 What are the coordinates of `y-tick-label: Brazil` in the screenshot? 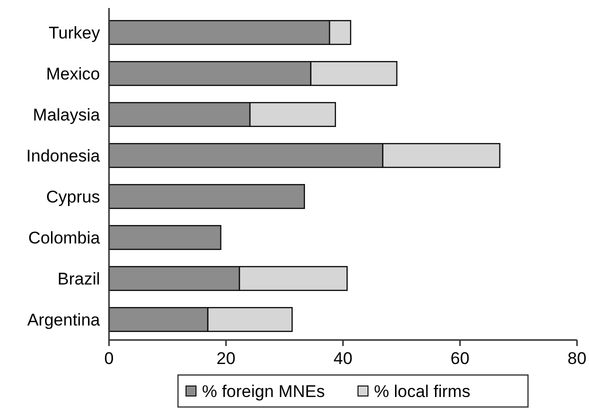 It's located at (78, 278).